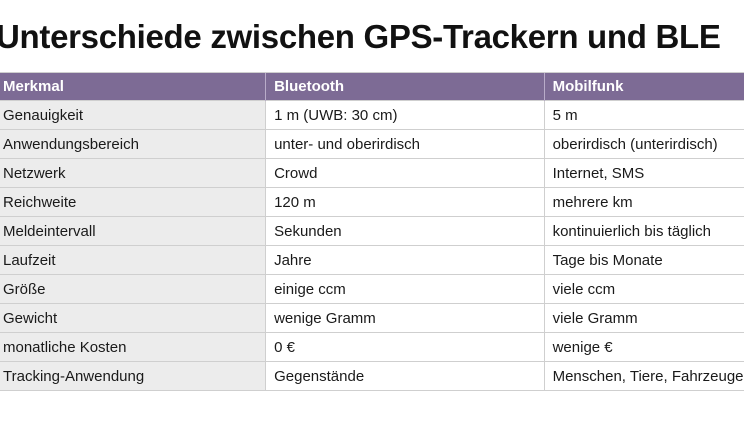  Describe the element at coordinates (405, 231) in the screenshot. I see `cell: Sekunden` at that location.